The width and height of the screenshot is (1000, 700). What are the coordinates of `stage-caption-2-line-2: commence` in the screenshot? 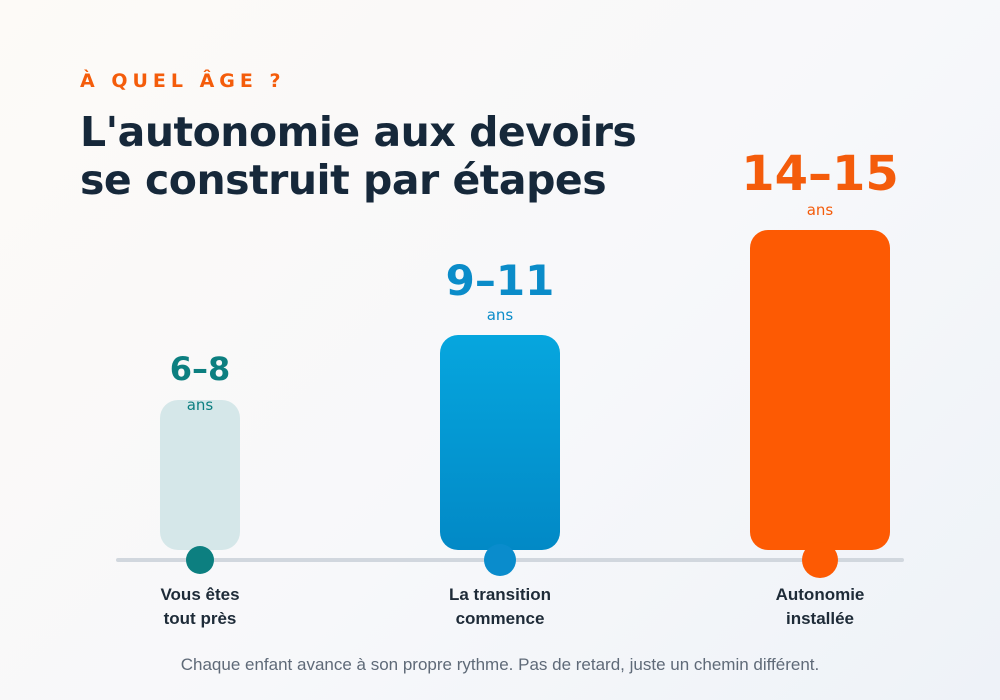 It's located at (500, 618).